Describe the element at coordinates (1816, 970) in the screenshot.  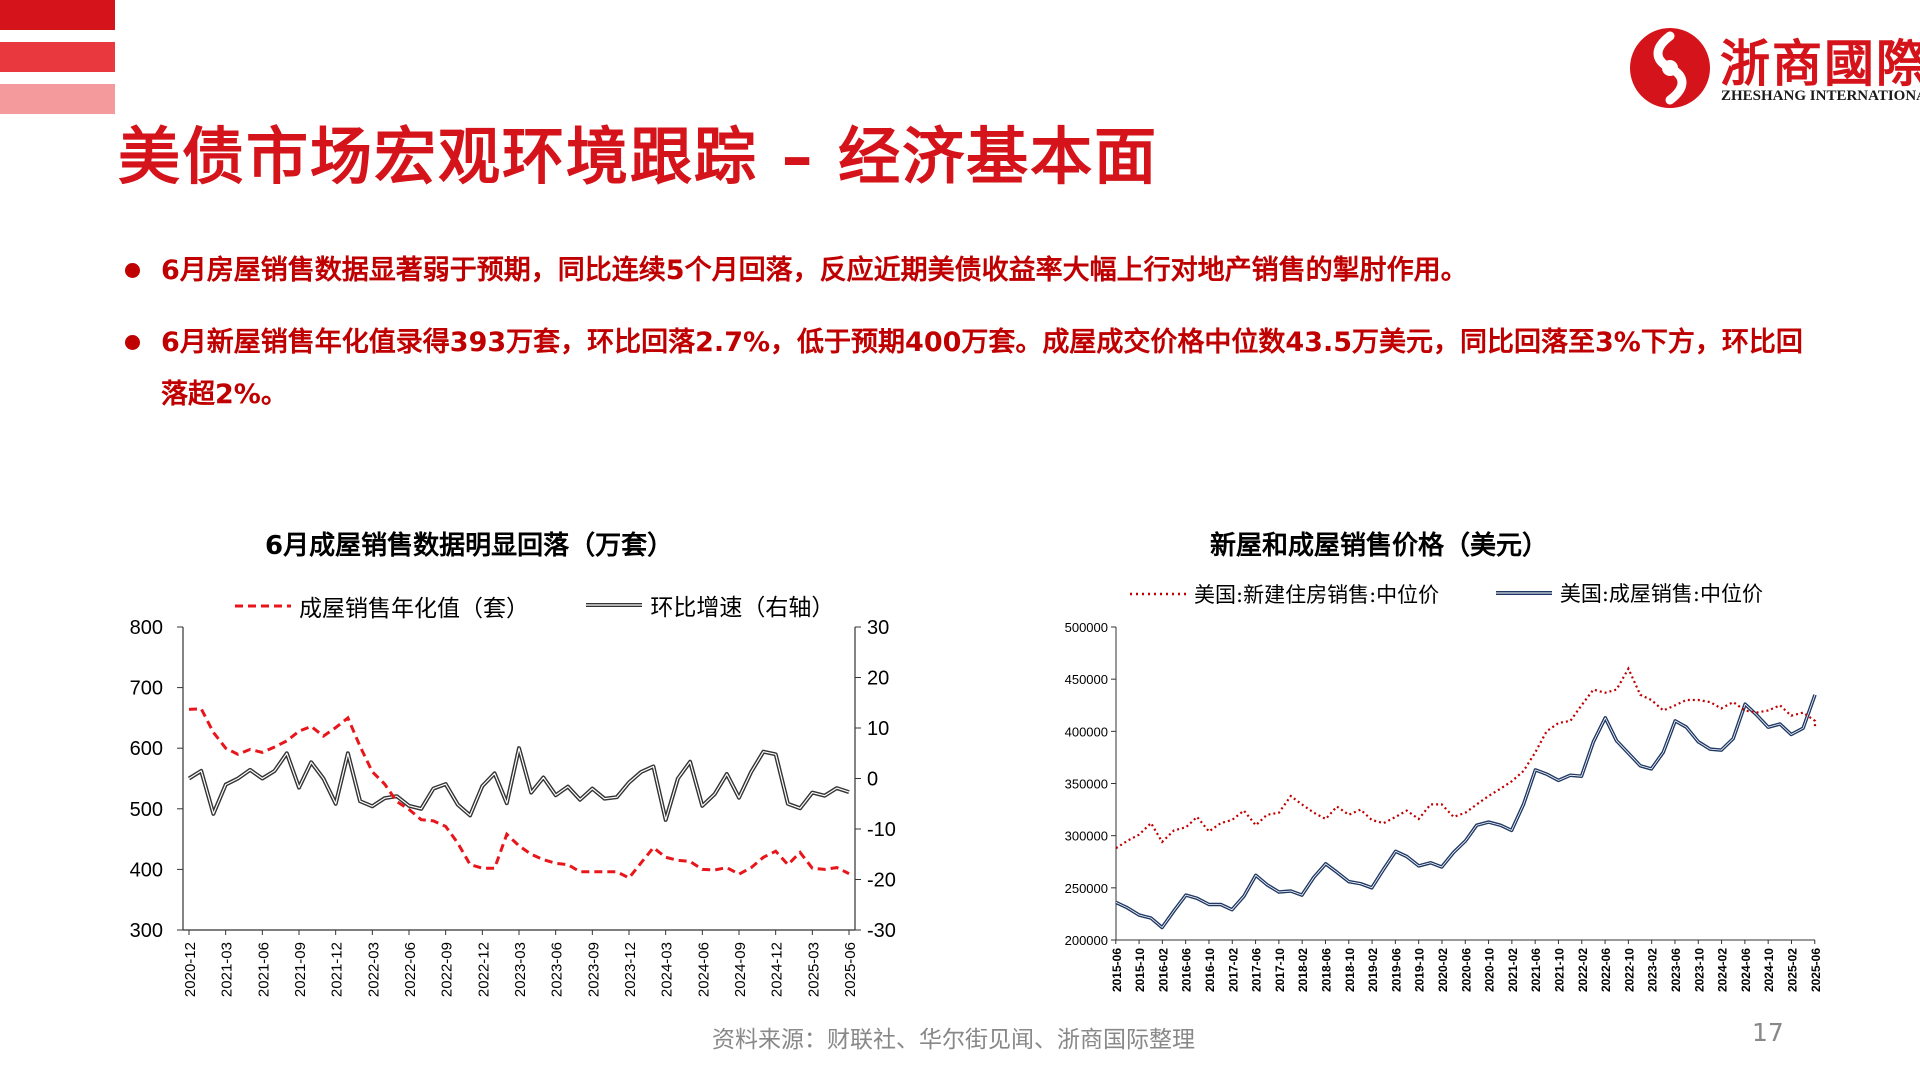
I see `chart2-x-tick-label: 2025-06` at that location.